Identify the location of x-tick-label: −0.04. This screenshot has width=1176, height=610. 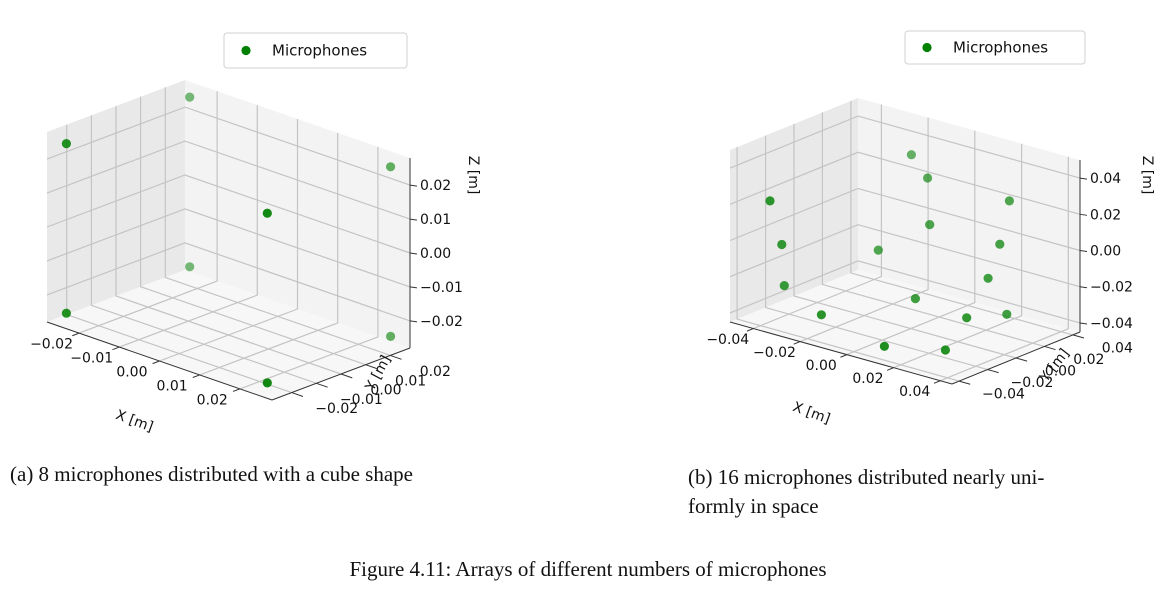
(727, 340).